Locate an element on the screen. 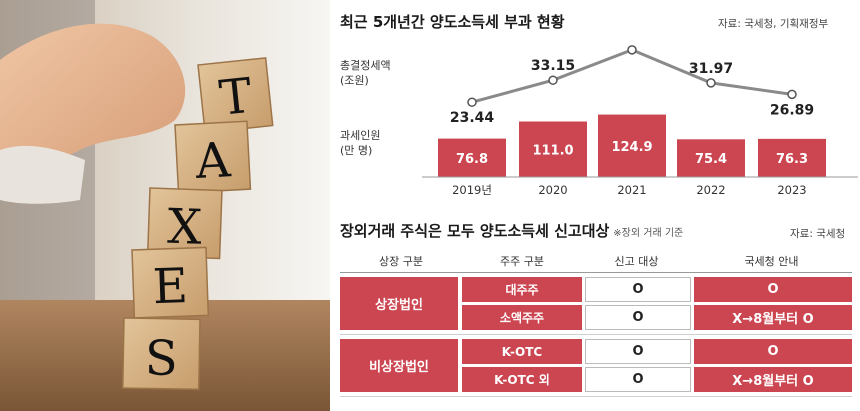 Image resolution: width=860 pixels, height=411 pixels. table-title-text: 장외거래 주식은 모두 양도소득세 신고대상 is located at coordinates (475, 231).